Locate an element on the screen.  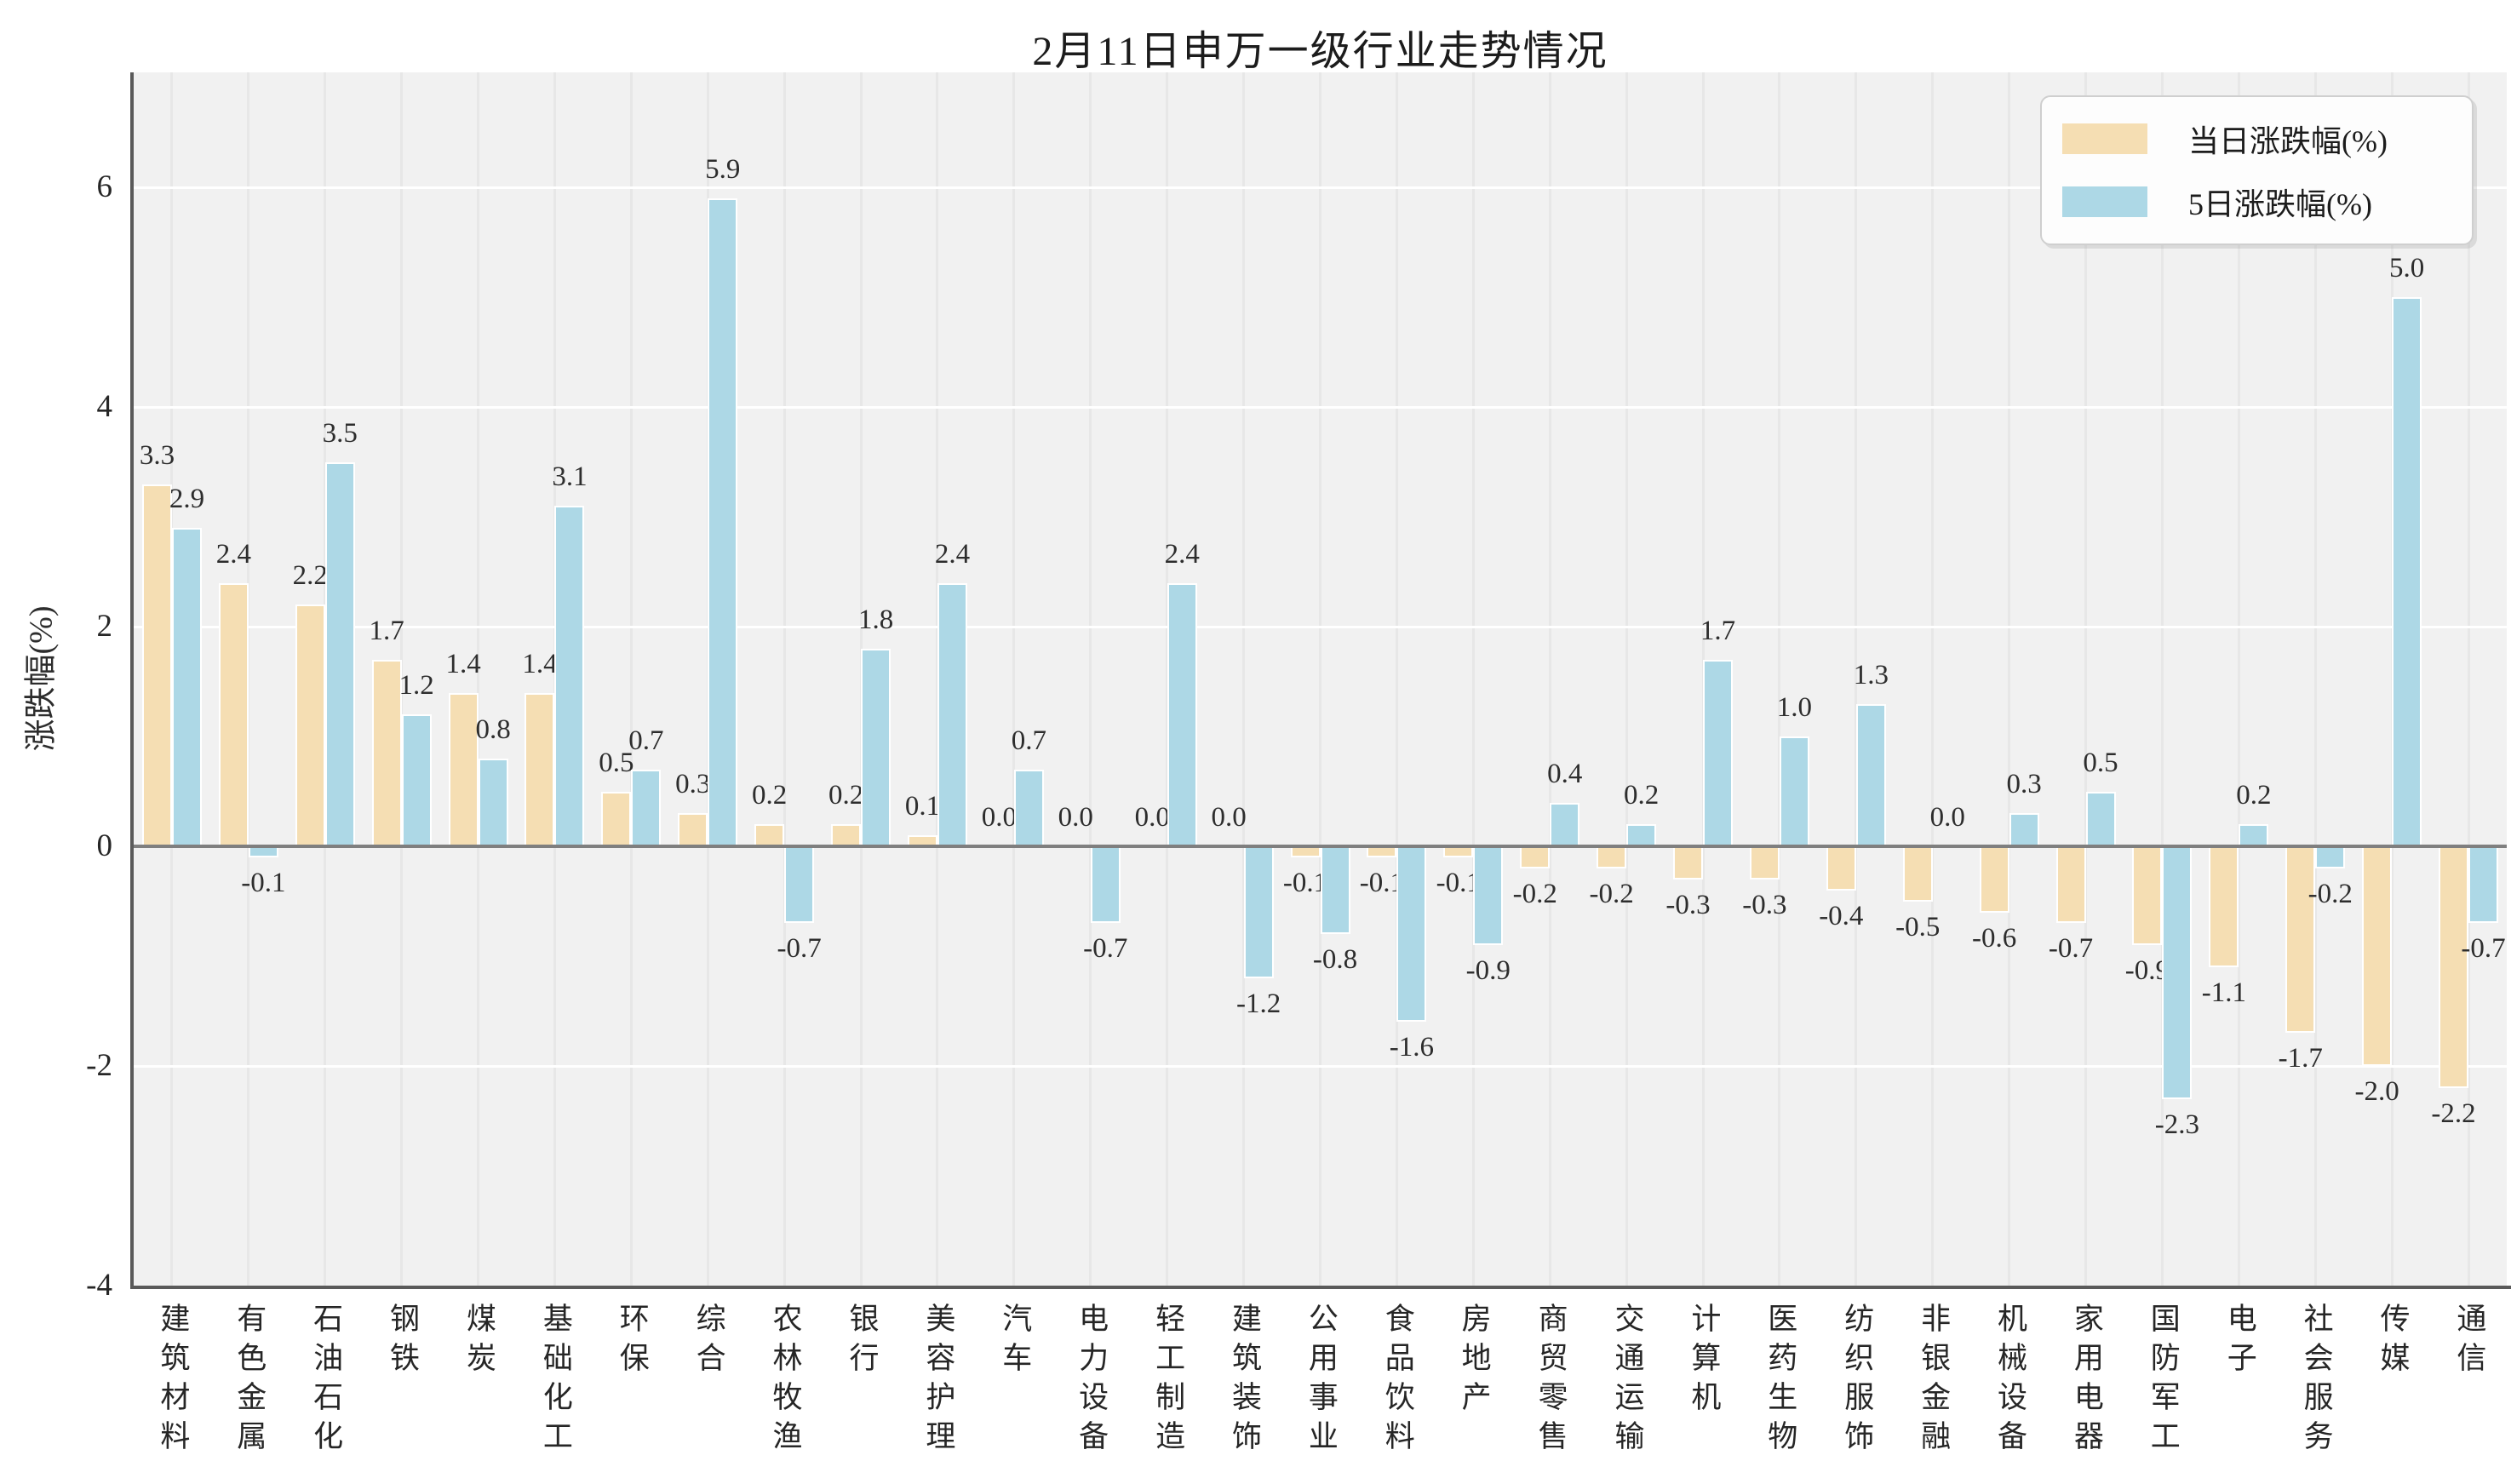
bar-value-label: -1.2 is located at coordinates (1258, 1004).